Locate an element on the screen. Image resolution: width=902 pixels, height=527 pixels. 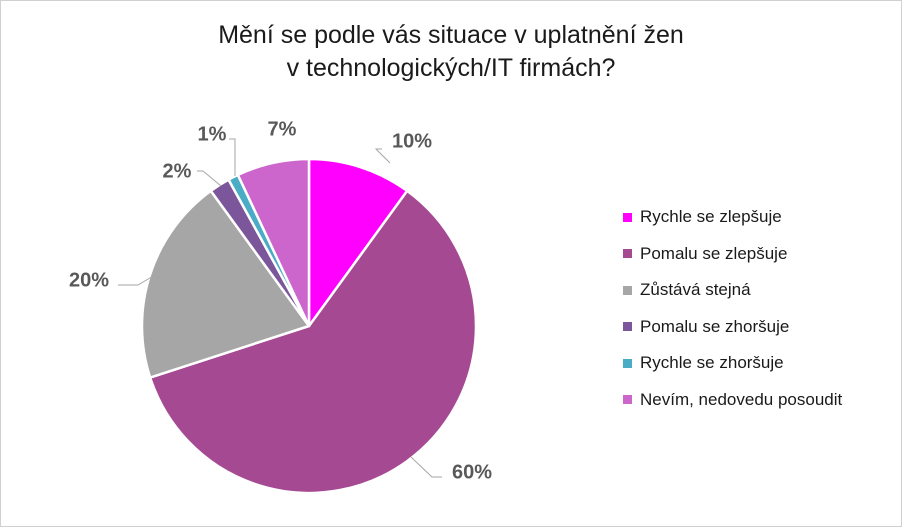
legend-item: Rychle se zlepšuje is located at coordinates (732, 217).